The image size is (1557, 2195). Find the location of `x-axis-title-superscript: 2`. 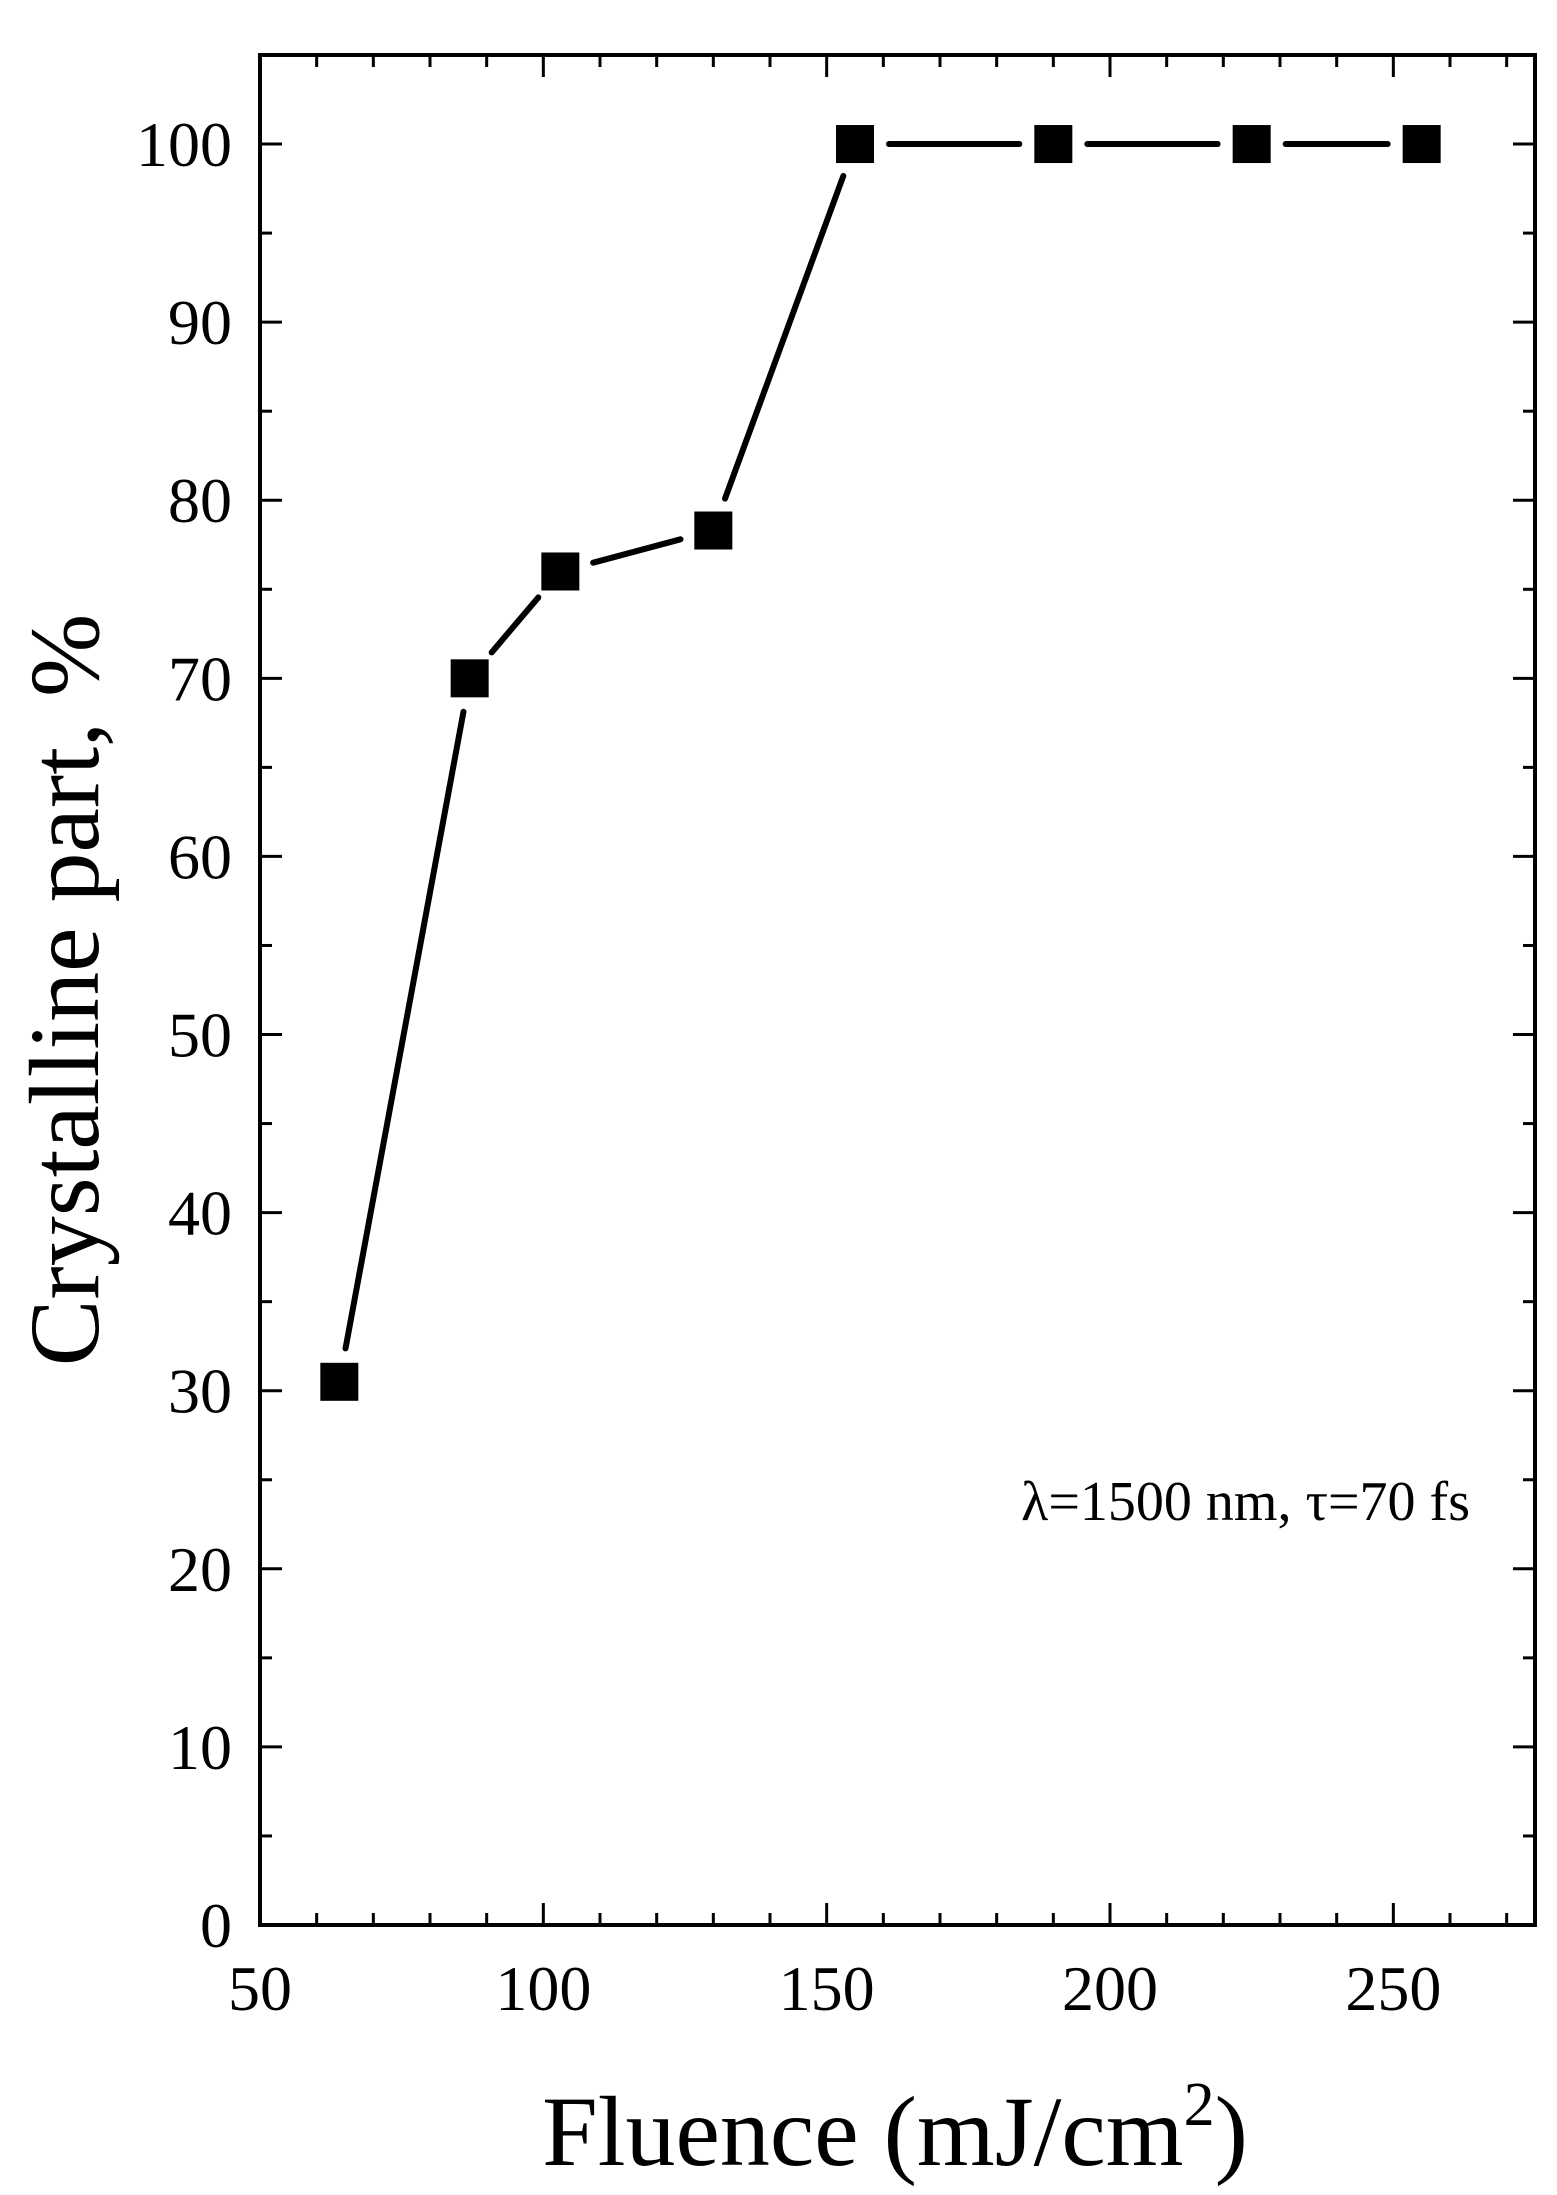

x-axis-title-superscript: 2 is located at coordinates (1199, 2105).